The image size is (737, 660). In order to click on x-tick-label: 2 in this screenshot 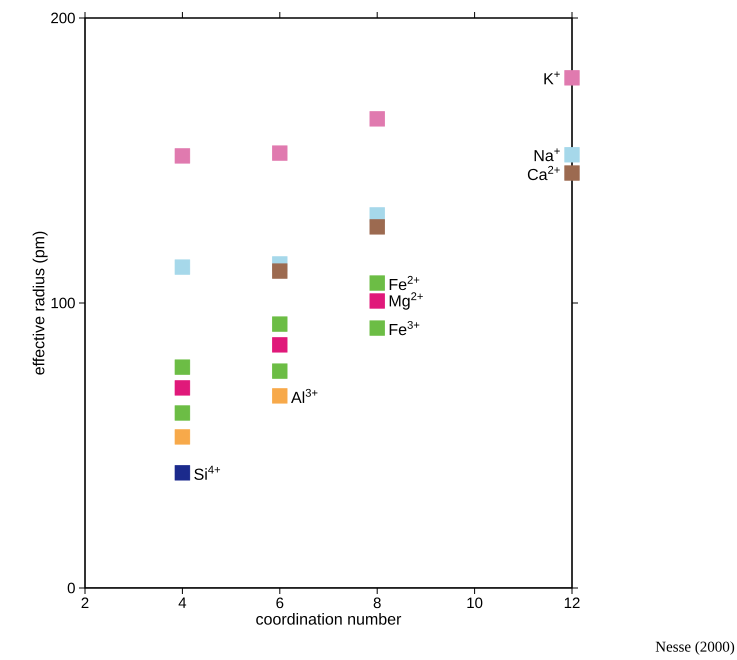, I will do `click(85, 603)`.